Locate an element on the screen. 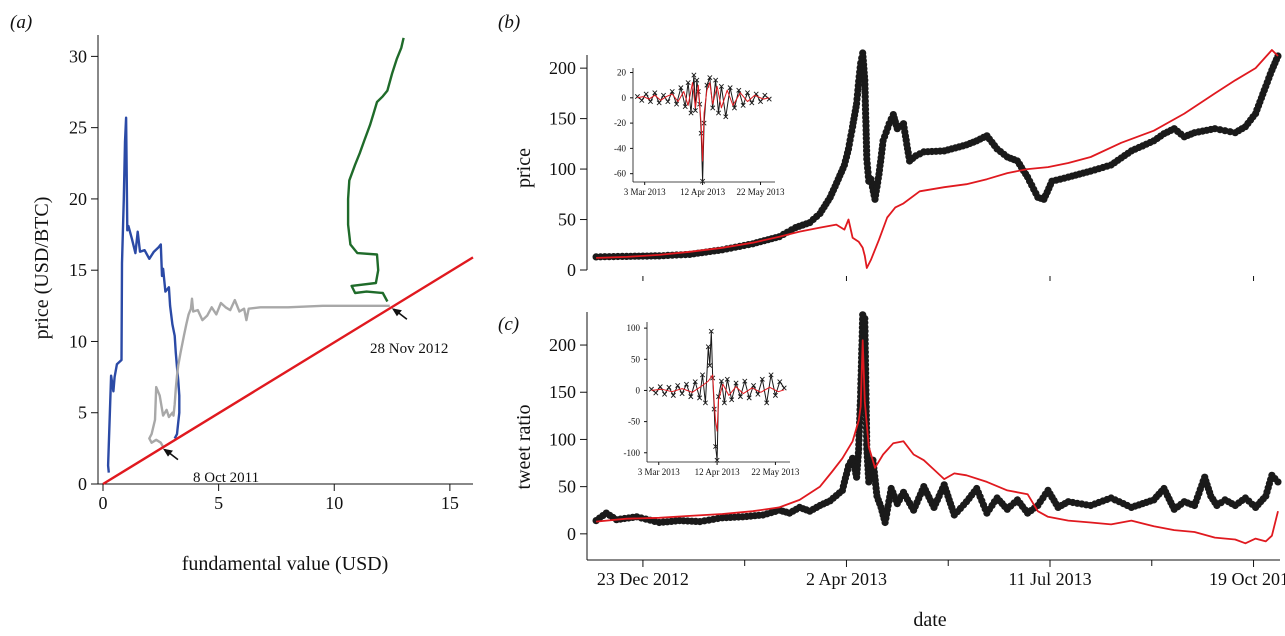  panel-c-y-axis-title: tweet ratio is located at coordinates (524, 447).